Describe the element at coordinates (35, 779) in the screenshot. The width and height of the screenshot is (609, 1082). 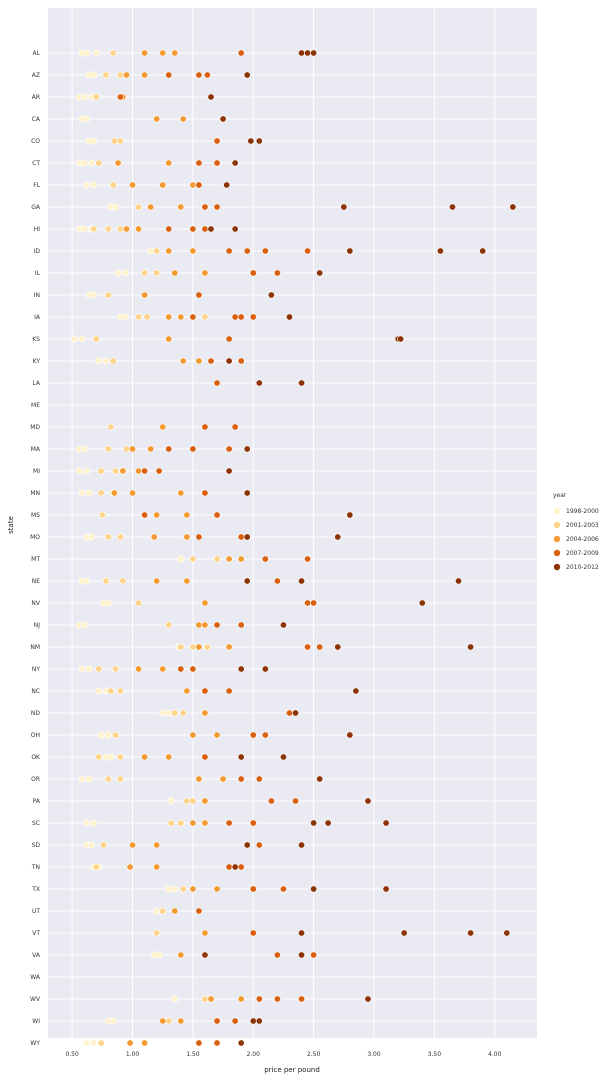
I see `y-tick-label: OR` at that location.